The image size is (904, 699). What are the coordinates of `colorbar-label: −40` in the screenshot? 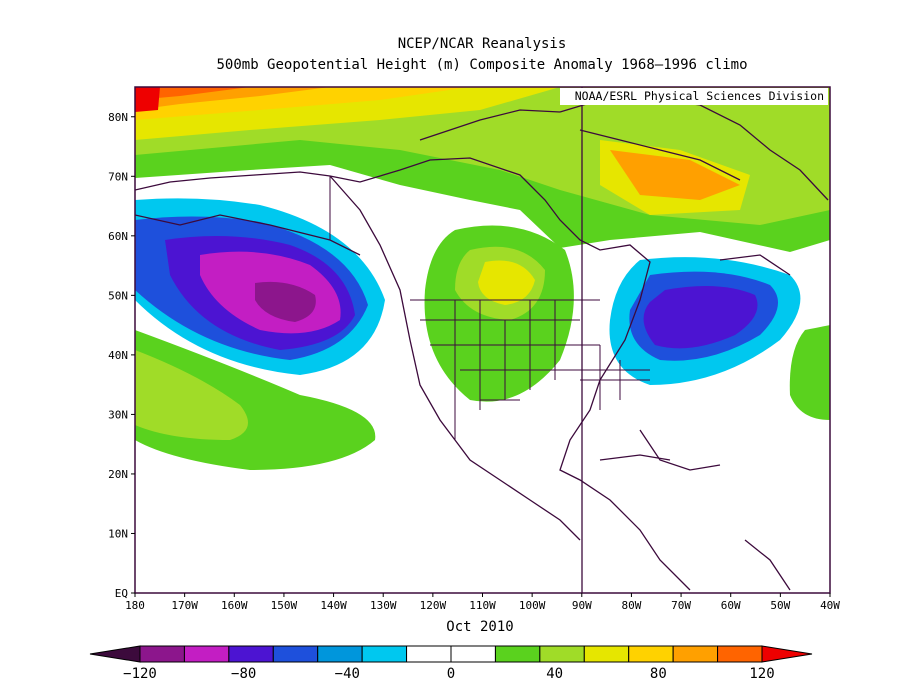 It's located at (347, 674).